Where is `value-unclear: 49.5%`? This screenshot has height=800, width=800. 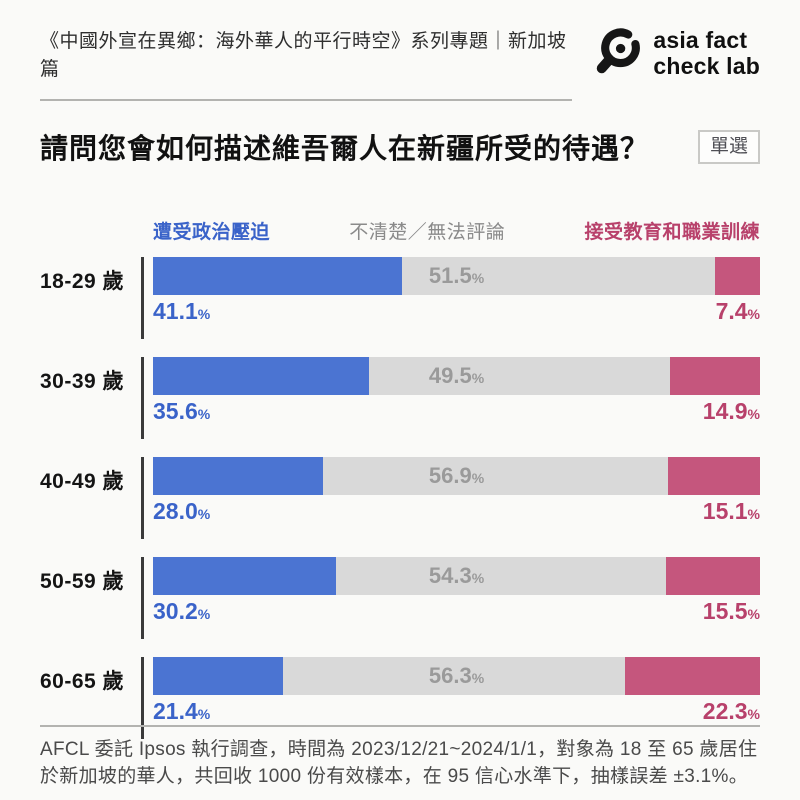 value-unclear: 49.5% is located at coordinates (456, 375).